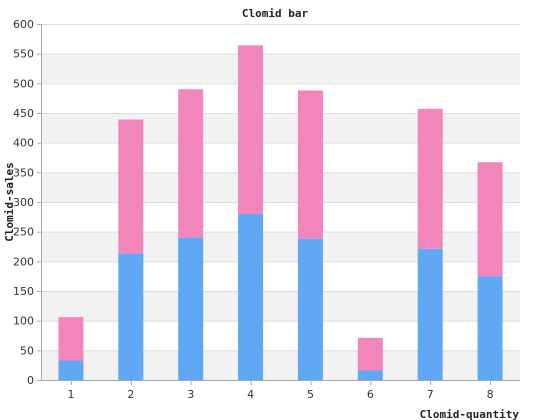 The image size is (550, 420). Describe the element at coordinates (23, 24) in the screenshot. I see `y-tick-label: 600` at that location.